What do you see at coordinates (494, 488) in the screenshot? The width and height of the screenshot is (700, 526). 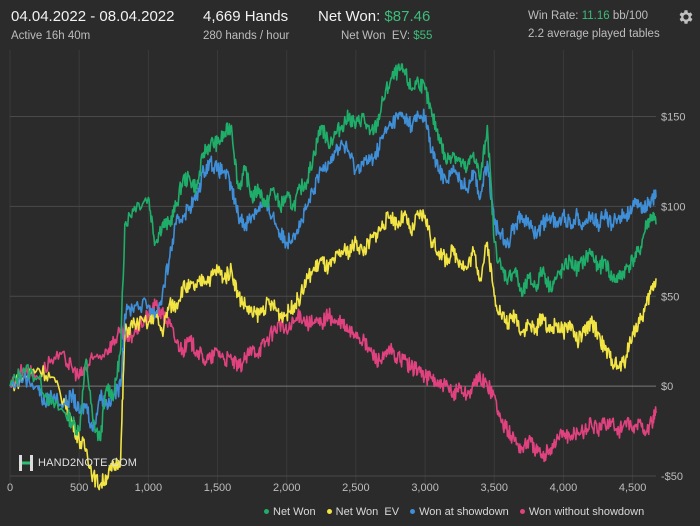 I see `x-tick-label: 3,500` at bounding box center [494, 488].